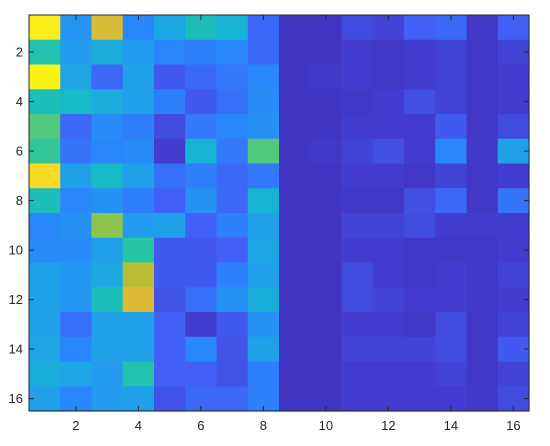 The height and width of the screenshot is (446, 550). I want to click on y-tick-label: 14, so click(16, 349).